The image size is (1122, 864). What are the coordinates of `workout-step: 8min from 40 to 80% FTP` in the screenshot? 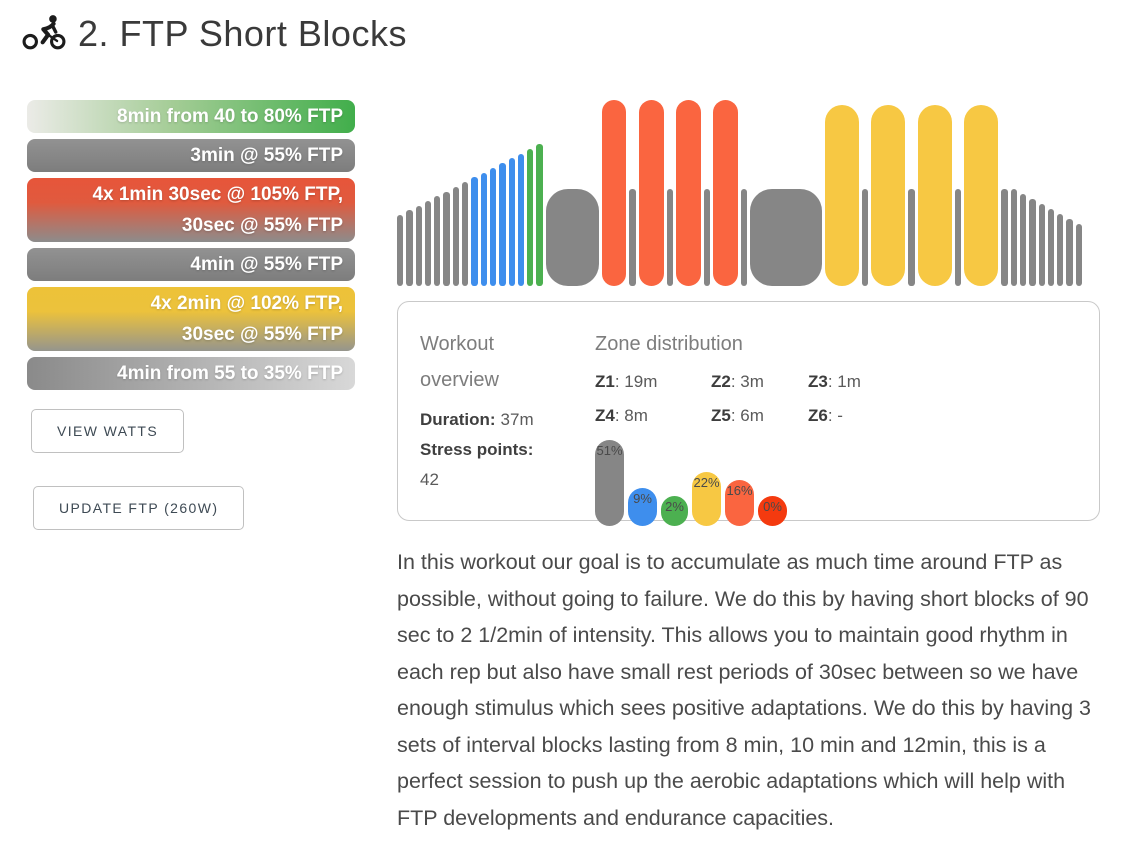 It's located at (191, 116).